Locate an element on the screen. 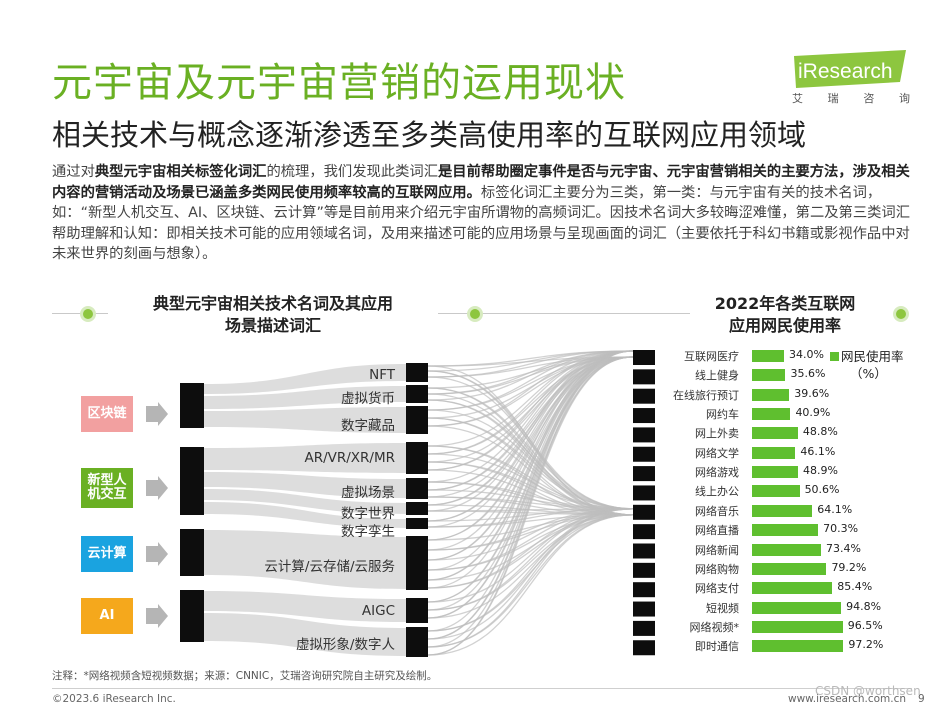 This screenshot has width=941, height=710. usage-value-label: 70.3% is located at coordinates (841, 529).